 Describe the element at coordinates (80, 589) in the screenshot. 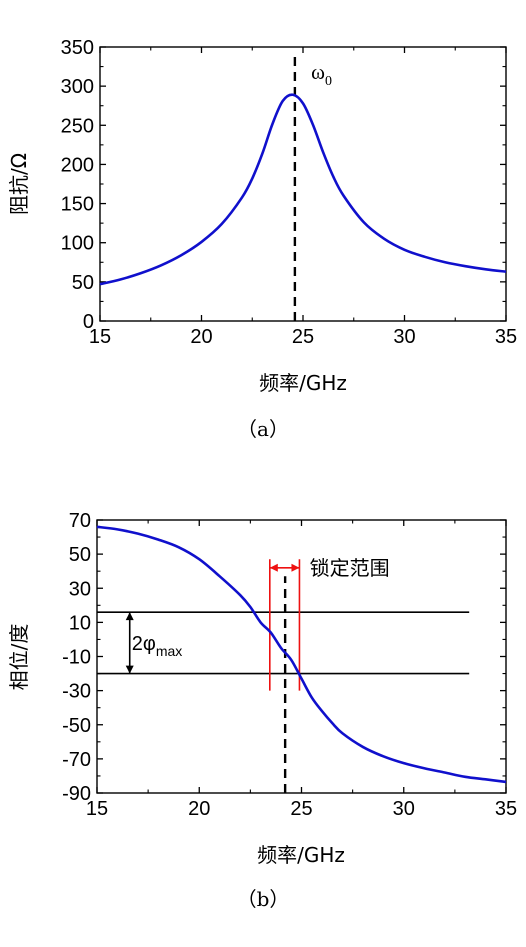

I see `y-tick-label: 30` at that location.